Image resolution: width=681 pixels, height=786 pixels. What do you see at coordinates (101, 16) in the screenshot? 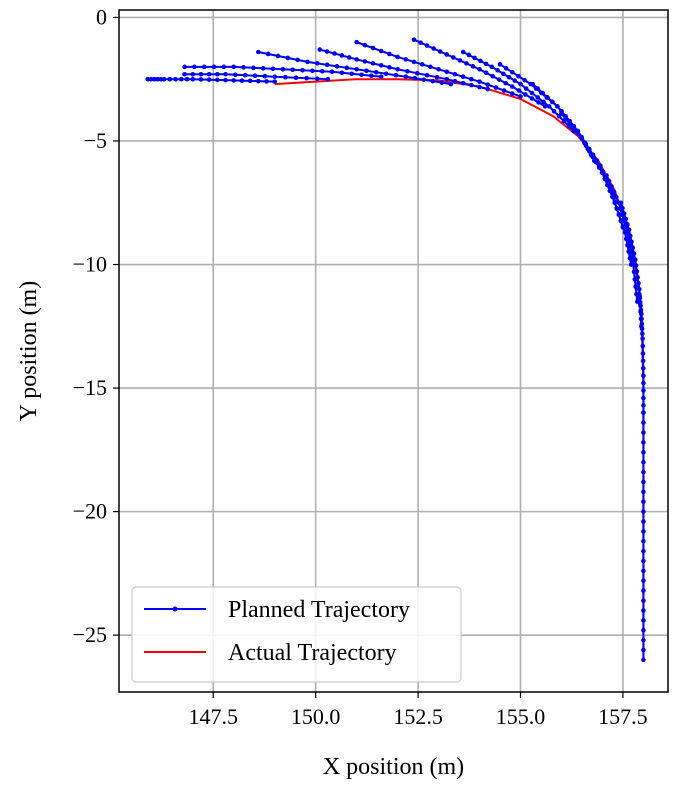
I see `y-tick-label: 0` at bounding box center [101, 16].